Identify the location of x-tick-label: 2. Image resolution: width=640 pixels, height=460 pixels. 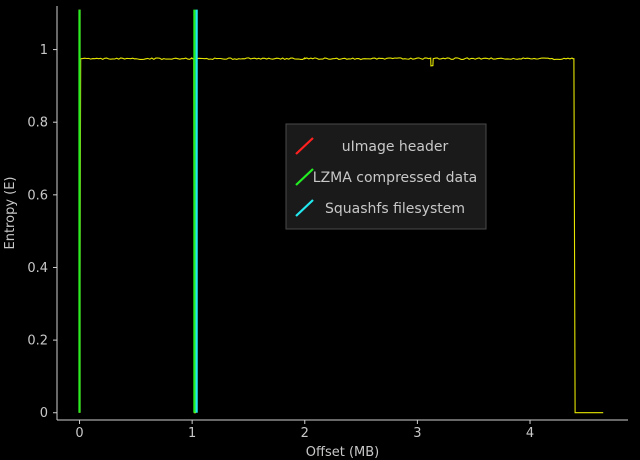
(305, 433).